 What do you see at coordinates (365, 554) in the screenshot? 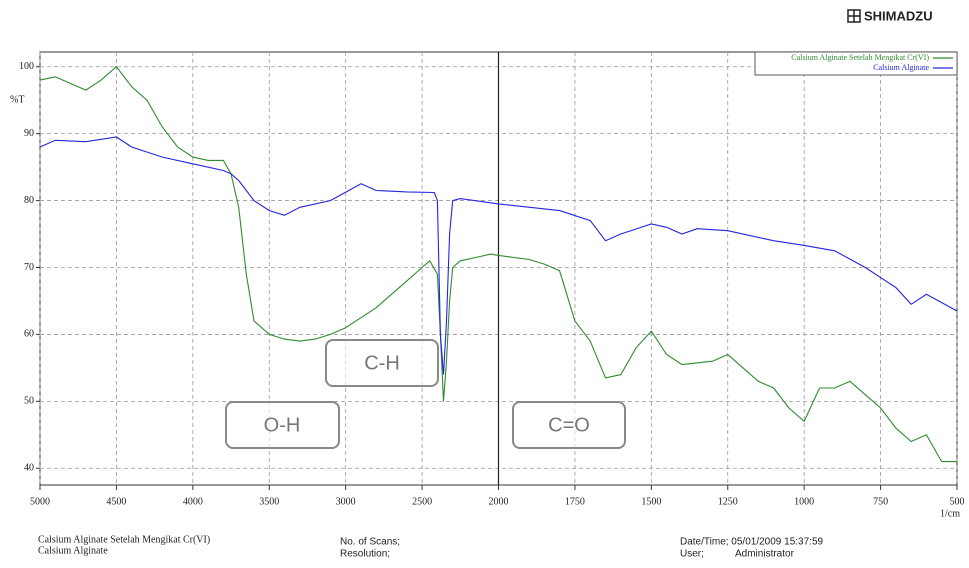
I see `footer-resolution: Resolution;` at bounding box center [365, 554].